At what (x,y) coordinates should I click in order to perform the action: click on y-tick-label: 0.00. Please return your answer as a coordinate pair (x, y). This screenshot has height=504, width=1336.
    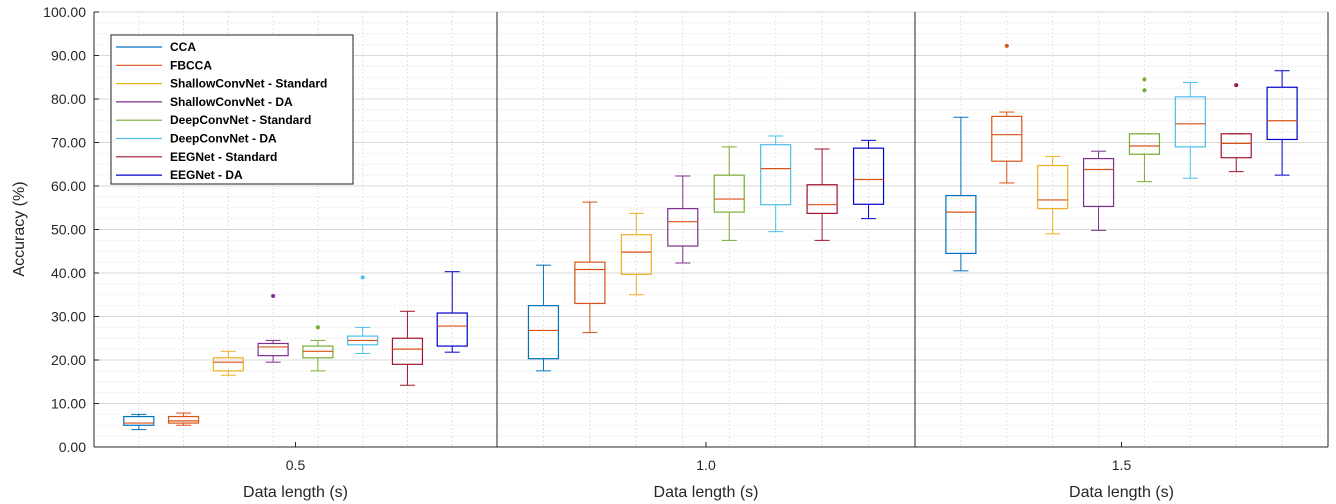
    Looking at the image, I should click on (72, 447).